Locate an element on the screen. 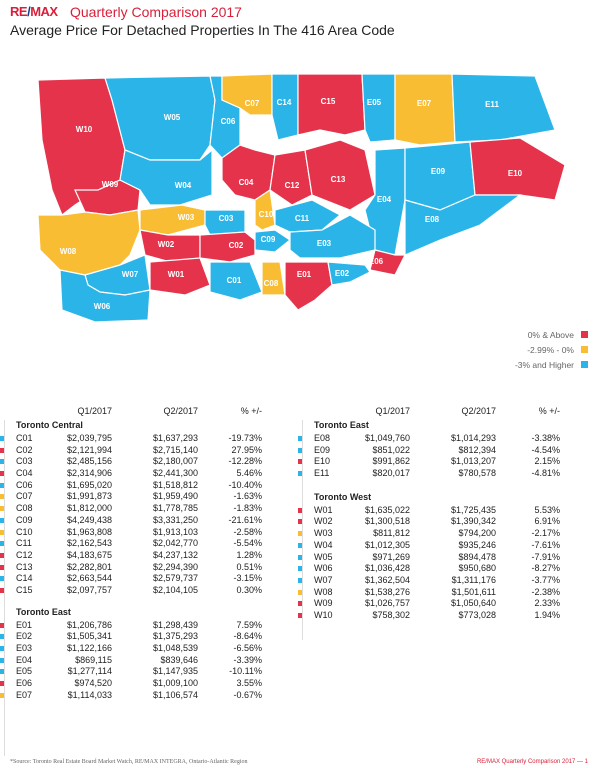 This screenshot has width=598, height=768. row-code: C01 is located at coordinates (24, 438).